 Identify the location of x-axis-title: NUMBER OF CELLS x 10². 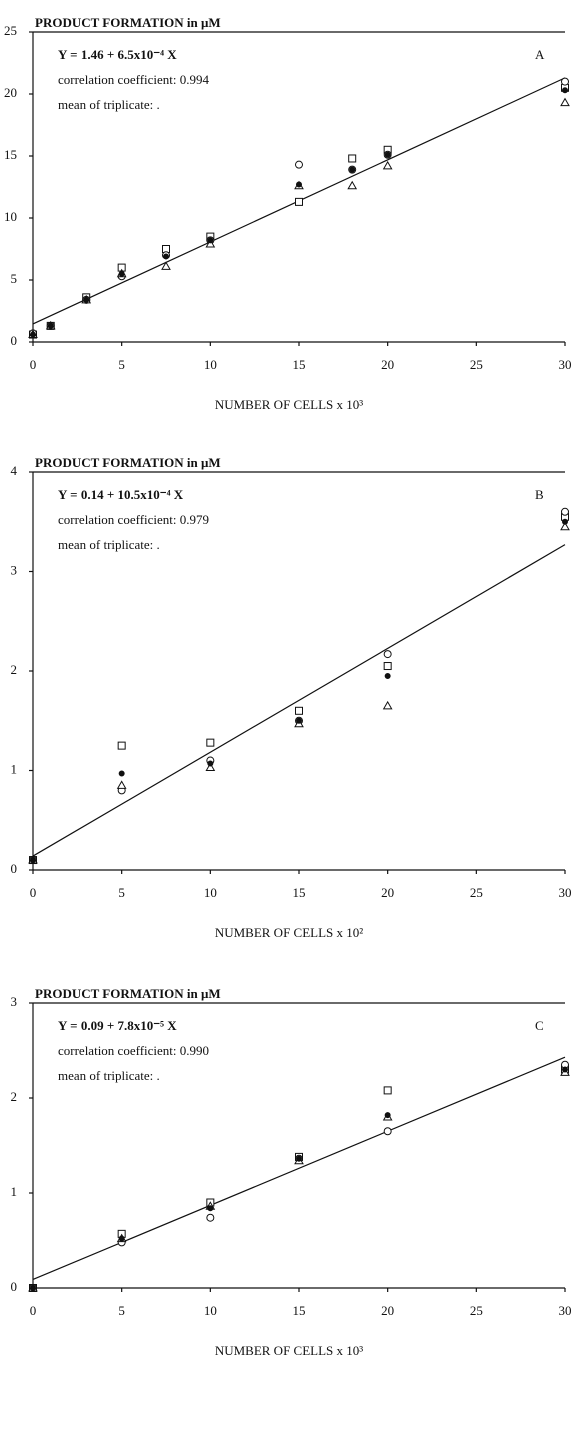
(289, 932).